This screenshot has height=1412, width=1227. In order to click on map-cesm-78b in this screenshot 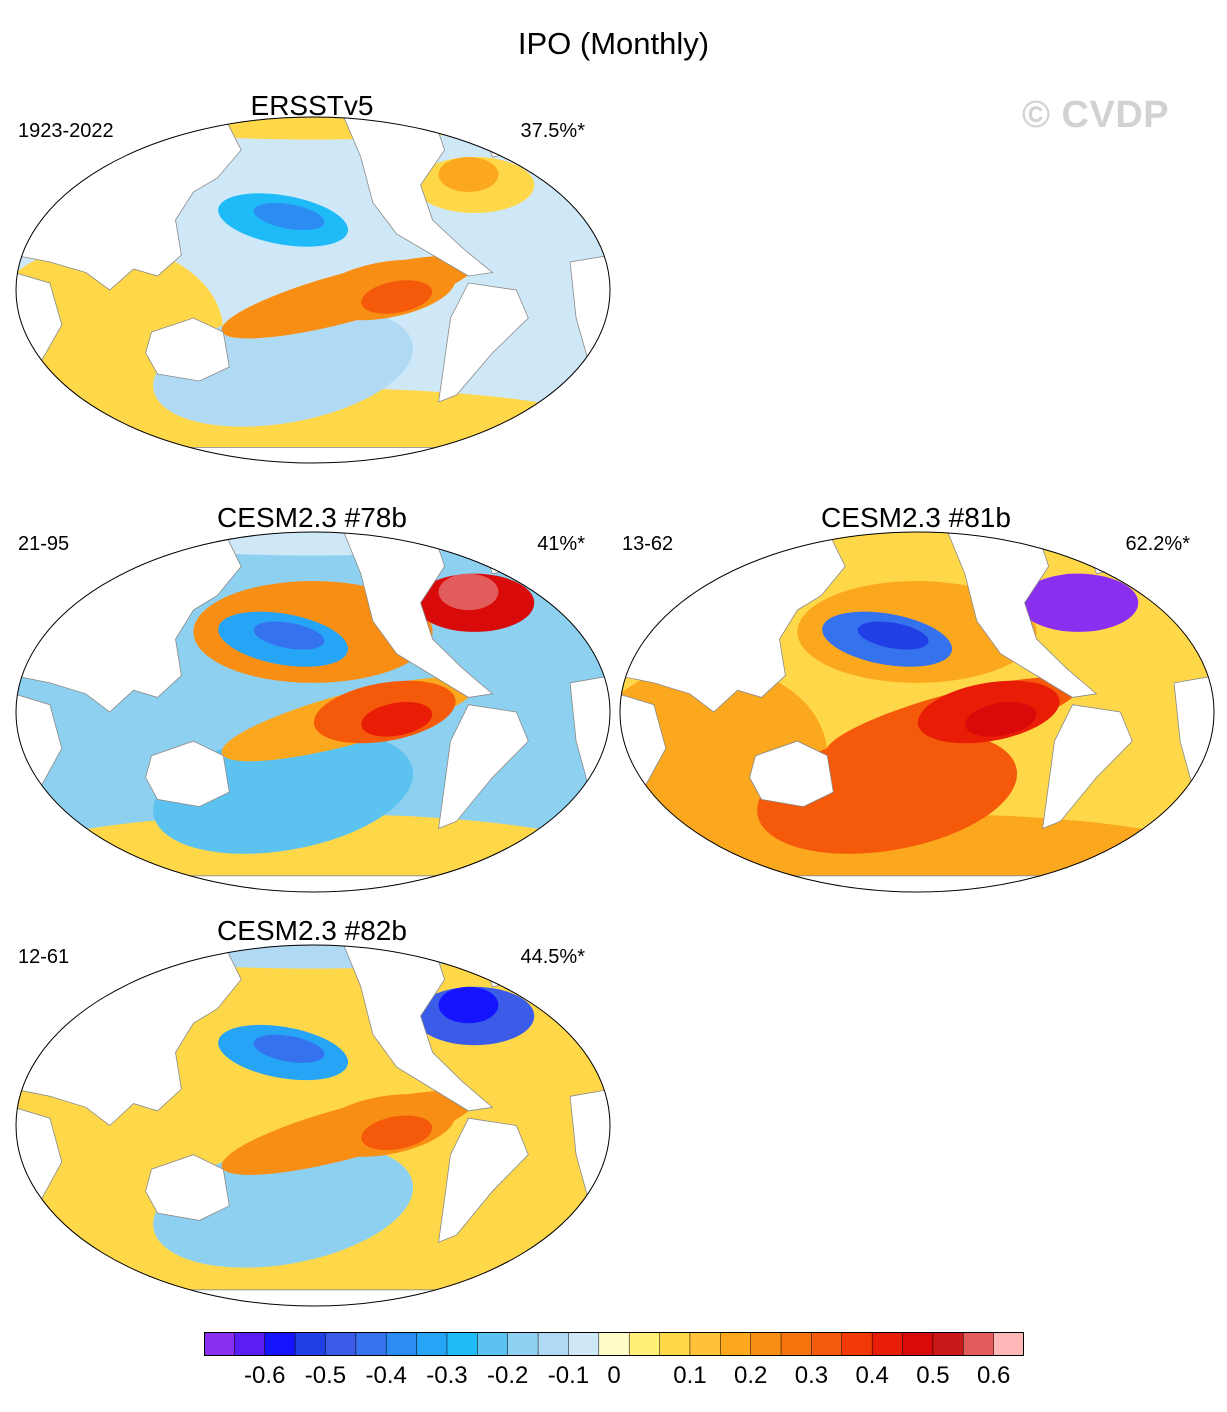, I will do `click(313, 712)`.